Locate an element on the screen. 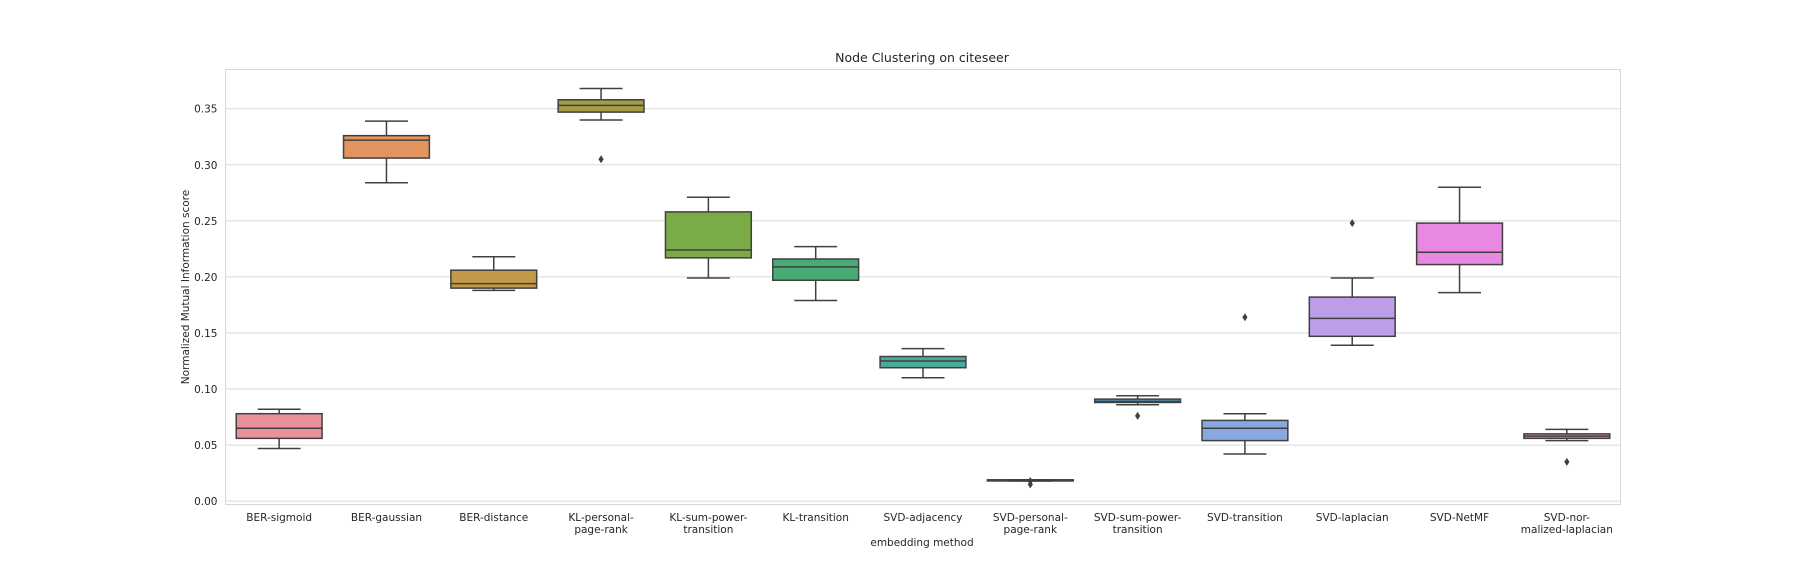 The image size is (1800, 576). y-tick-label: 0.05 is located at coordinates (205, 446).